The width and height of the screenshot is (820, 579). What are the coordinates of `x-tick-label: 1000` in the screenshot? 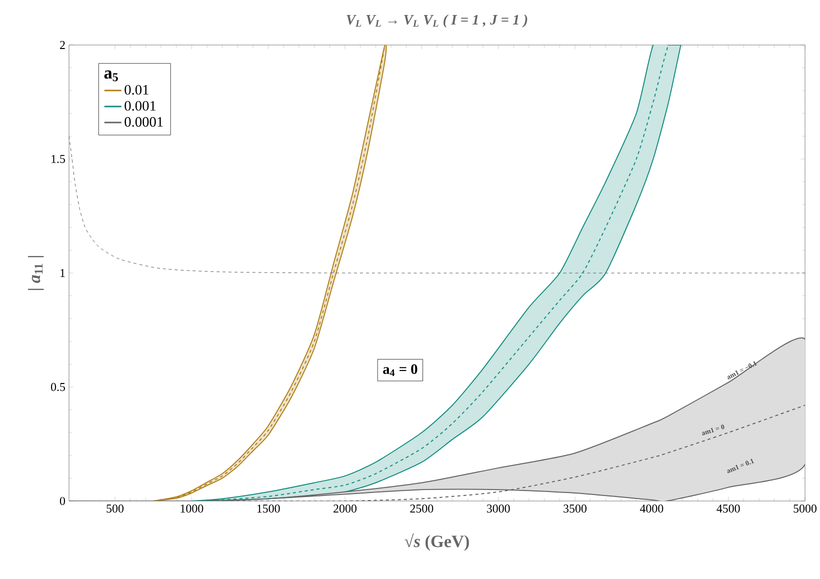 It's located at (192, 508).